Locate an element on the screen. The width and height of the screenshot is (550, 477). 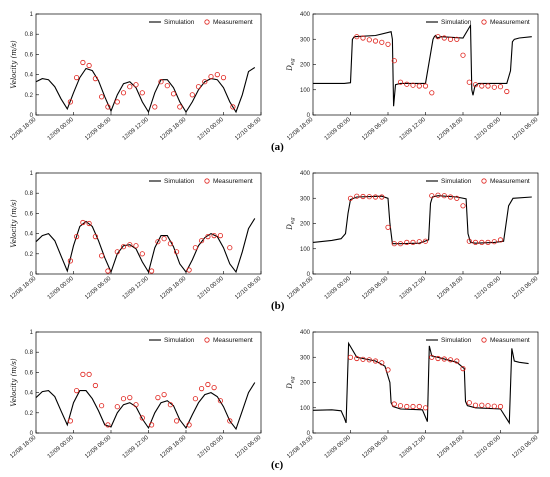
plot-frame is located at coordinates (425, 64).